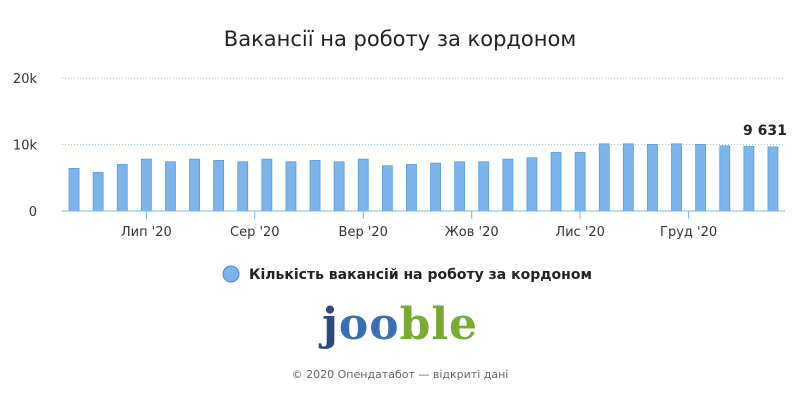 This screenshot has width=800, height=400. I want to click on jooble-logo: jooble, so click(400, 325).